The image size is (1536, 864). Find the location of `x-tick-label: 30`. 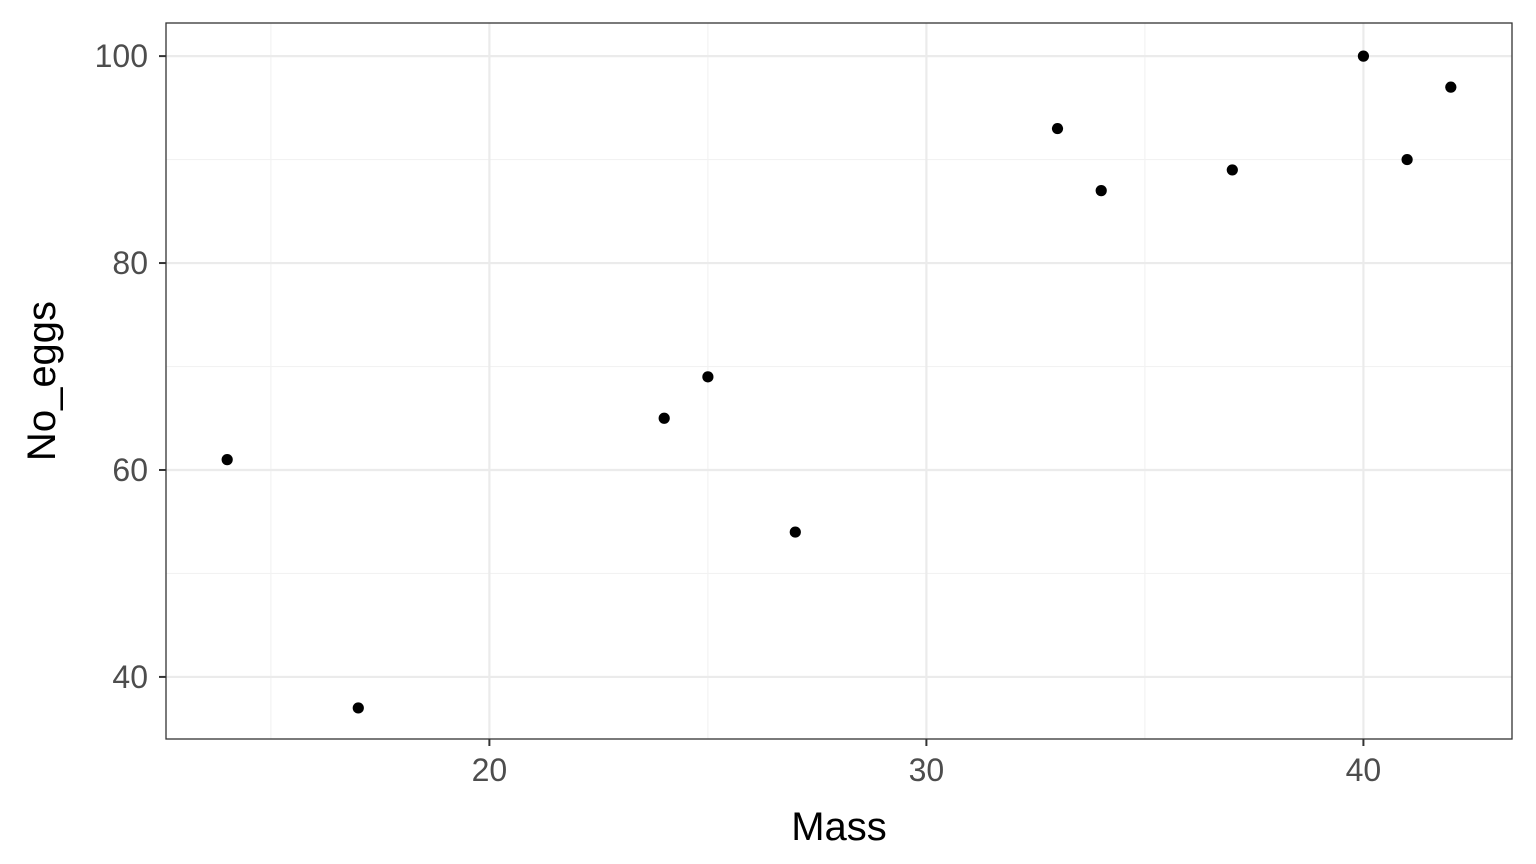

x-tick-label: 30 is located at coordinates (927, 770).